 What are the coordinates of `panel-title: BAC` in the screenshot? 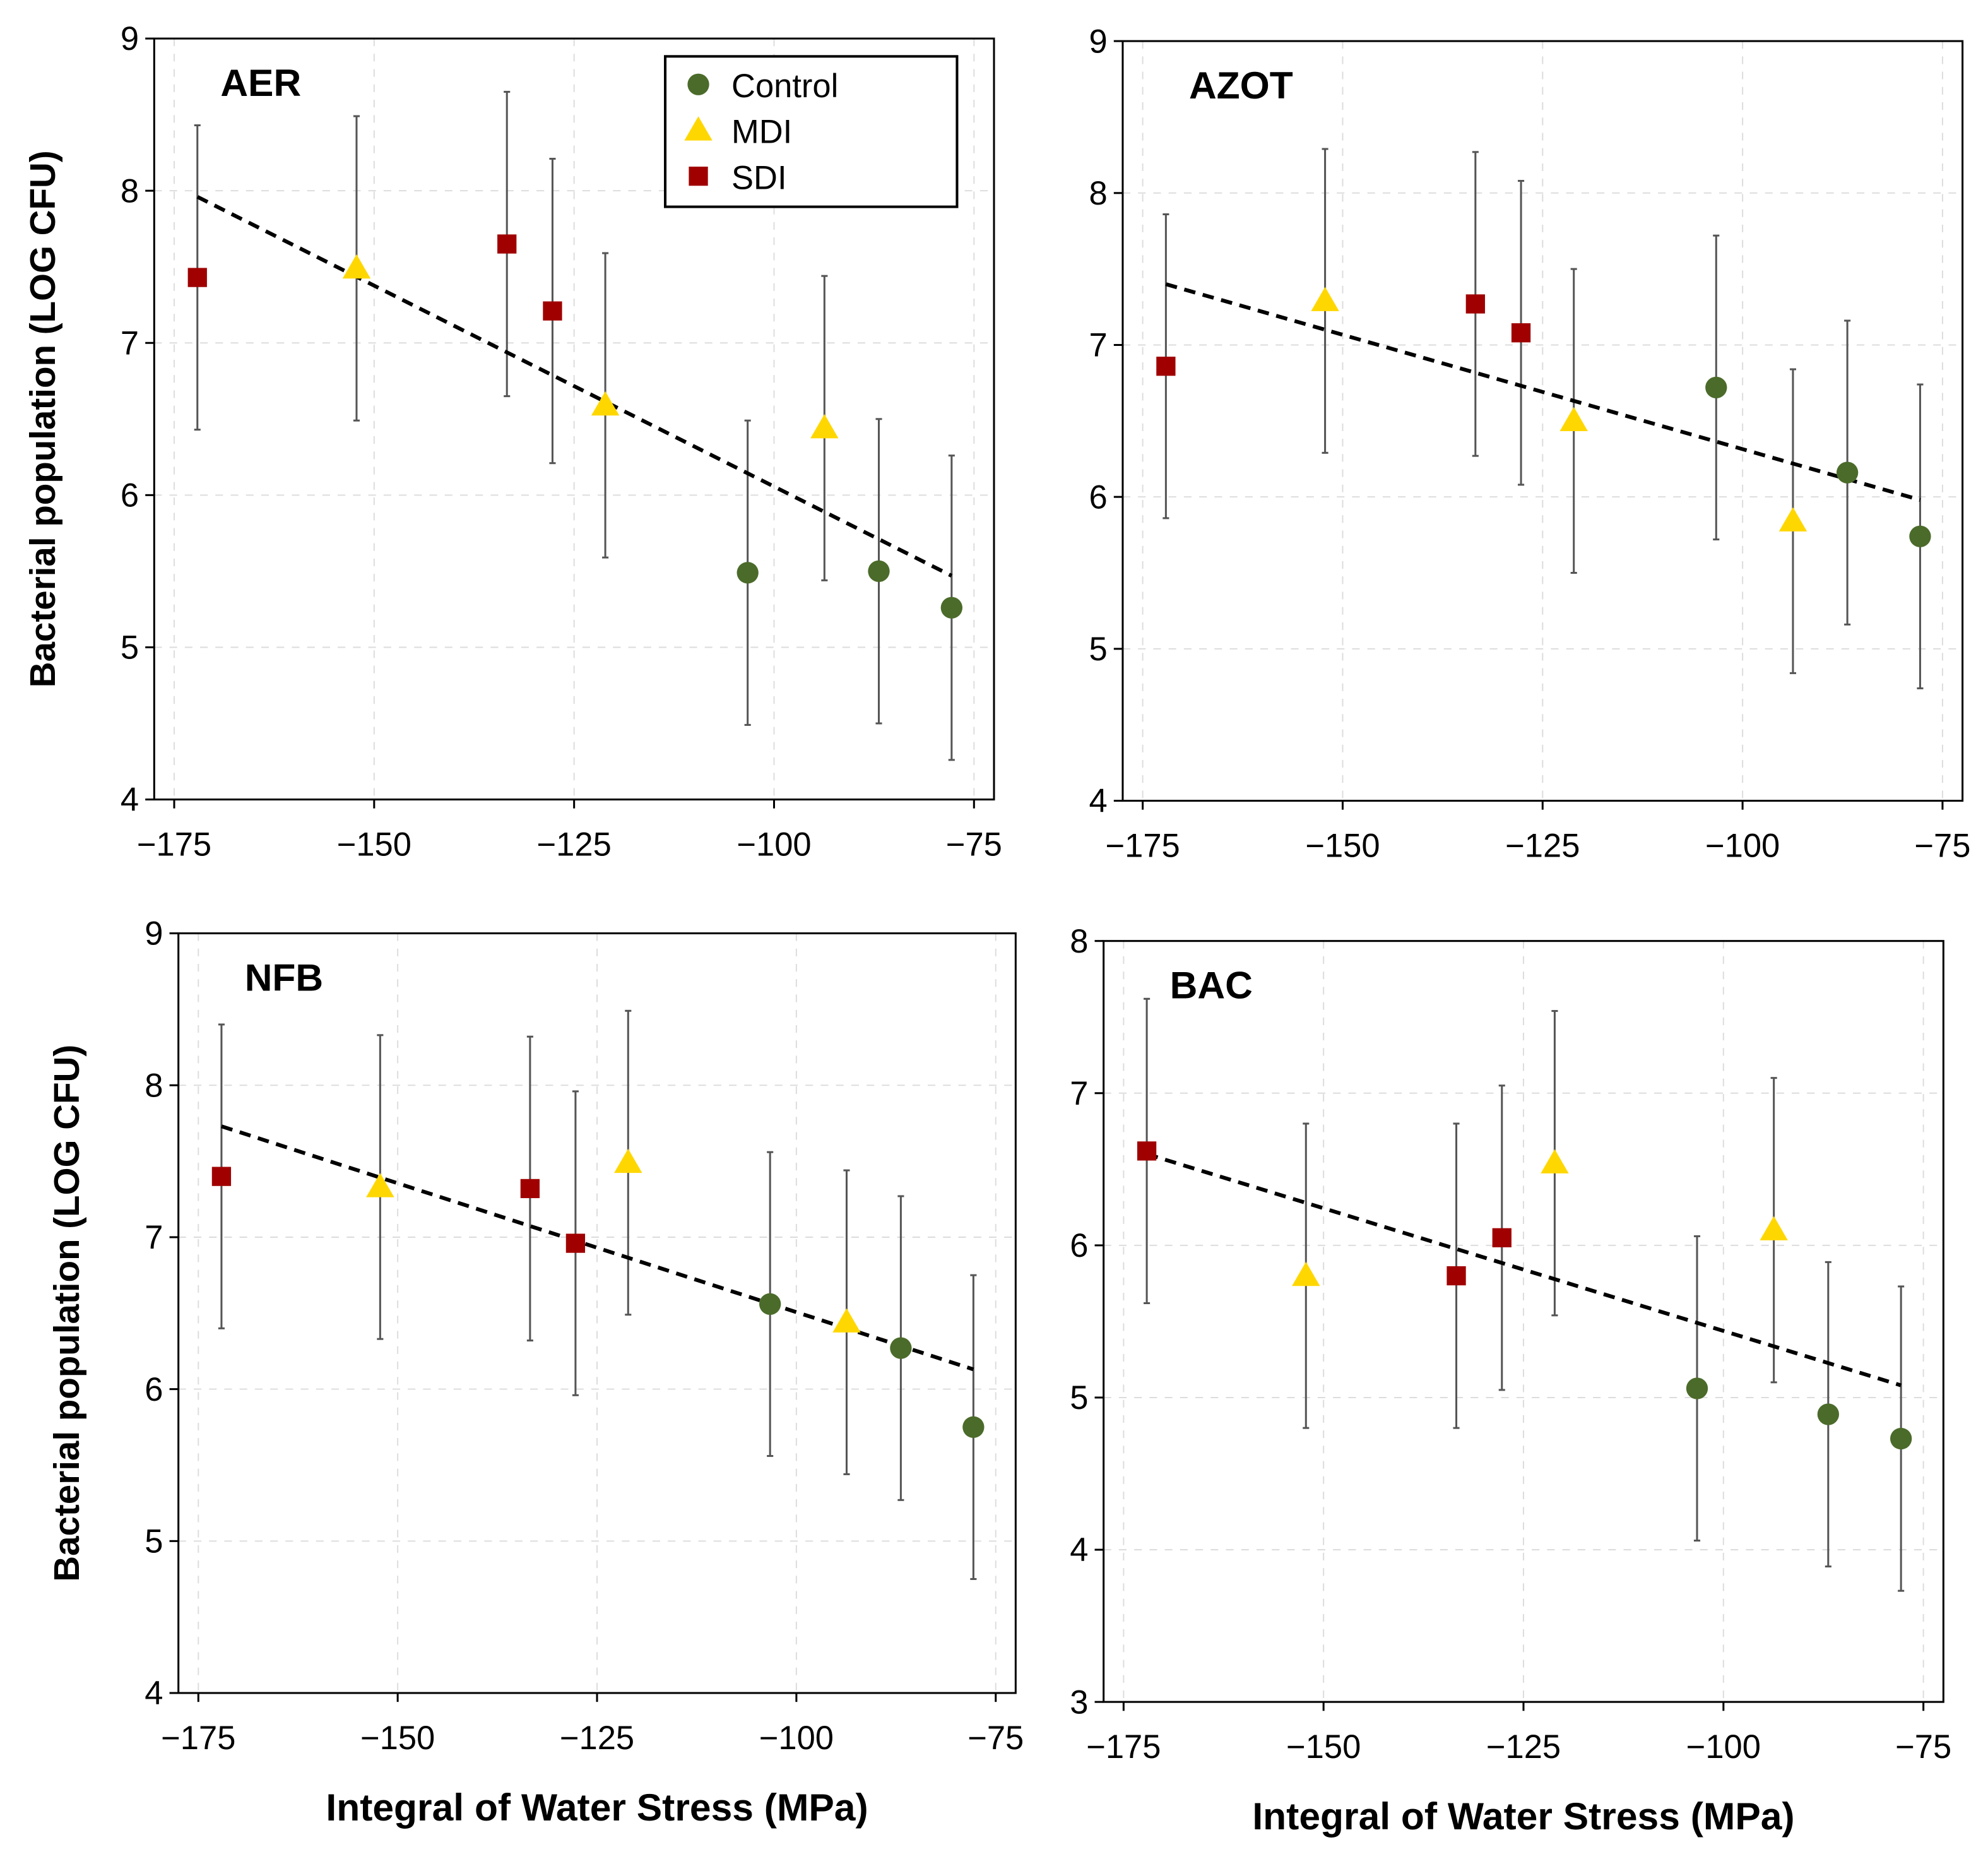 It's located at (1211, 985).